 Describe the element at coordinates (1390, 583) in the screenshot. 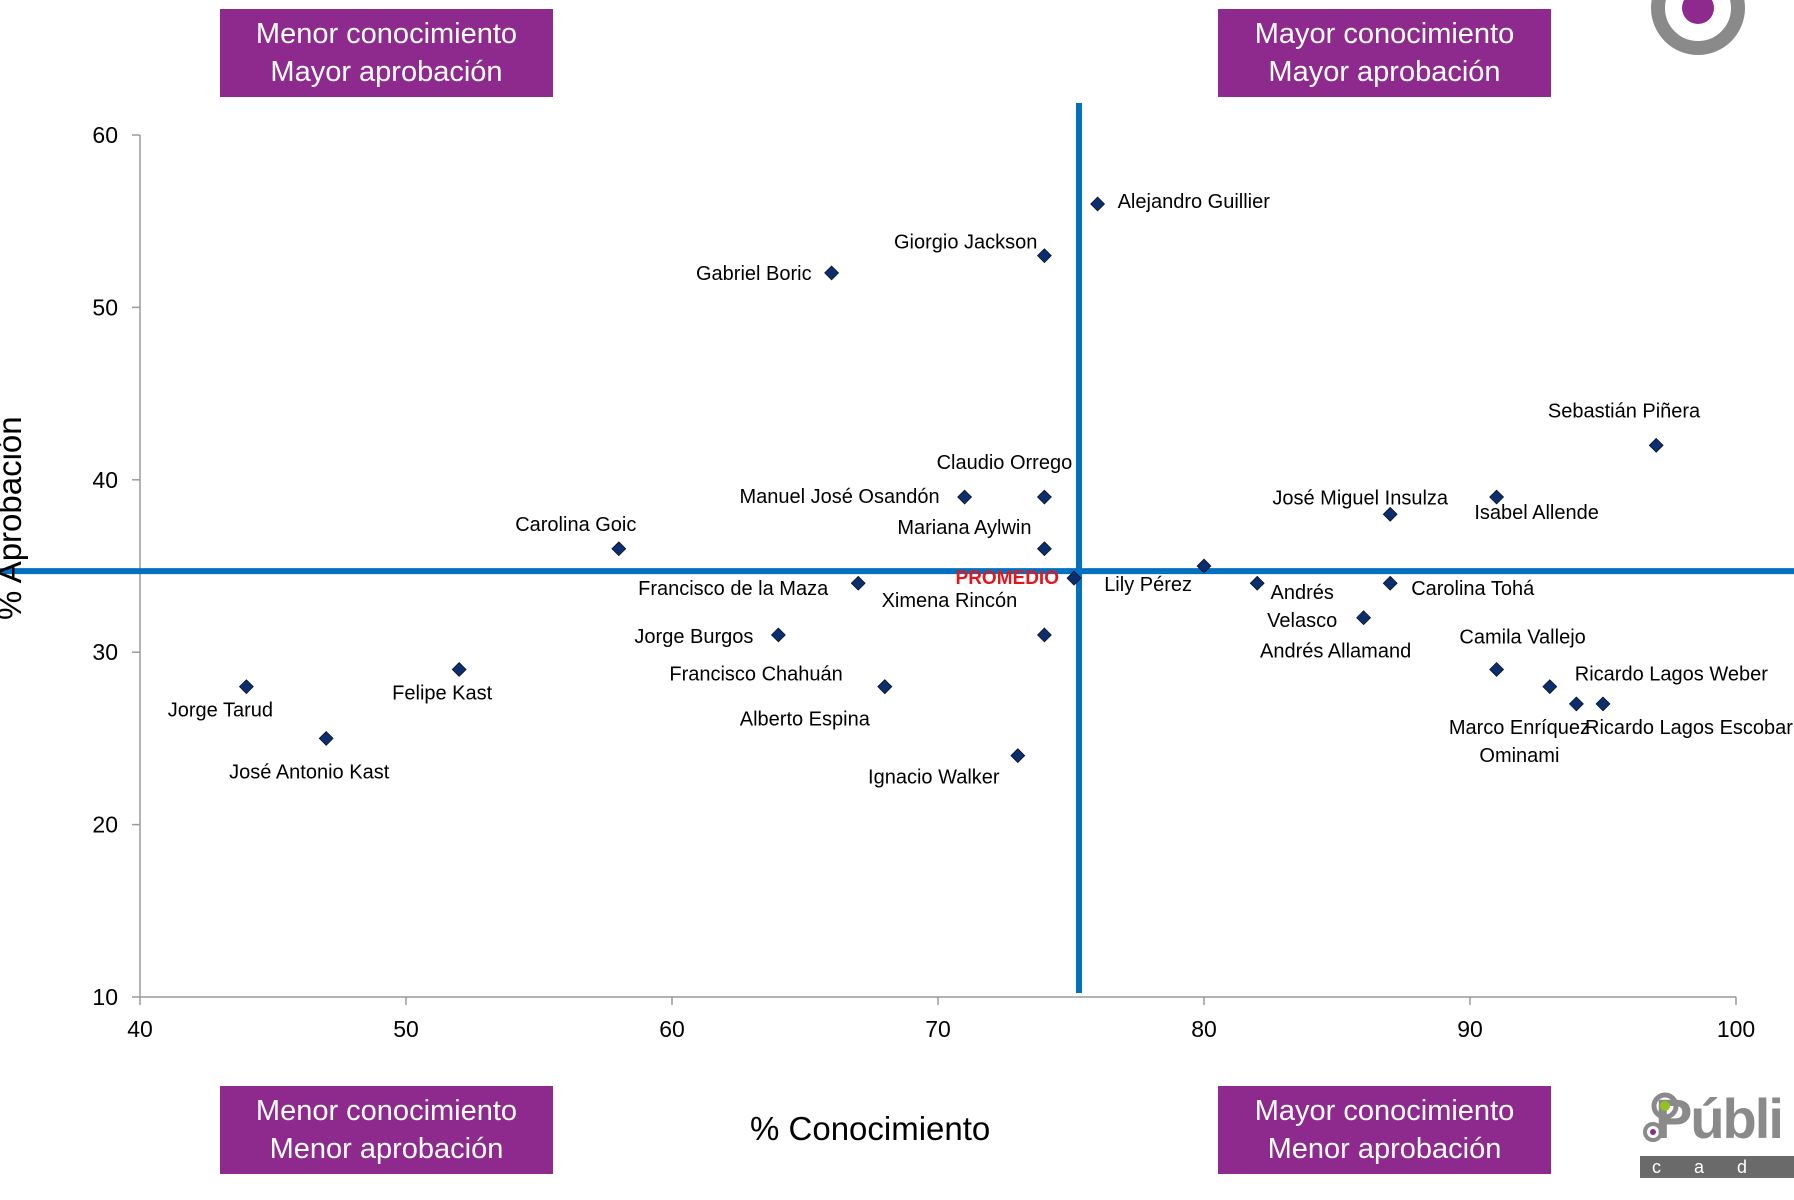

I see `data-point-carolina-toha` at that location.